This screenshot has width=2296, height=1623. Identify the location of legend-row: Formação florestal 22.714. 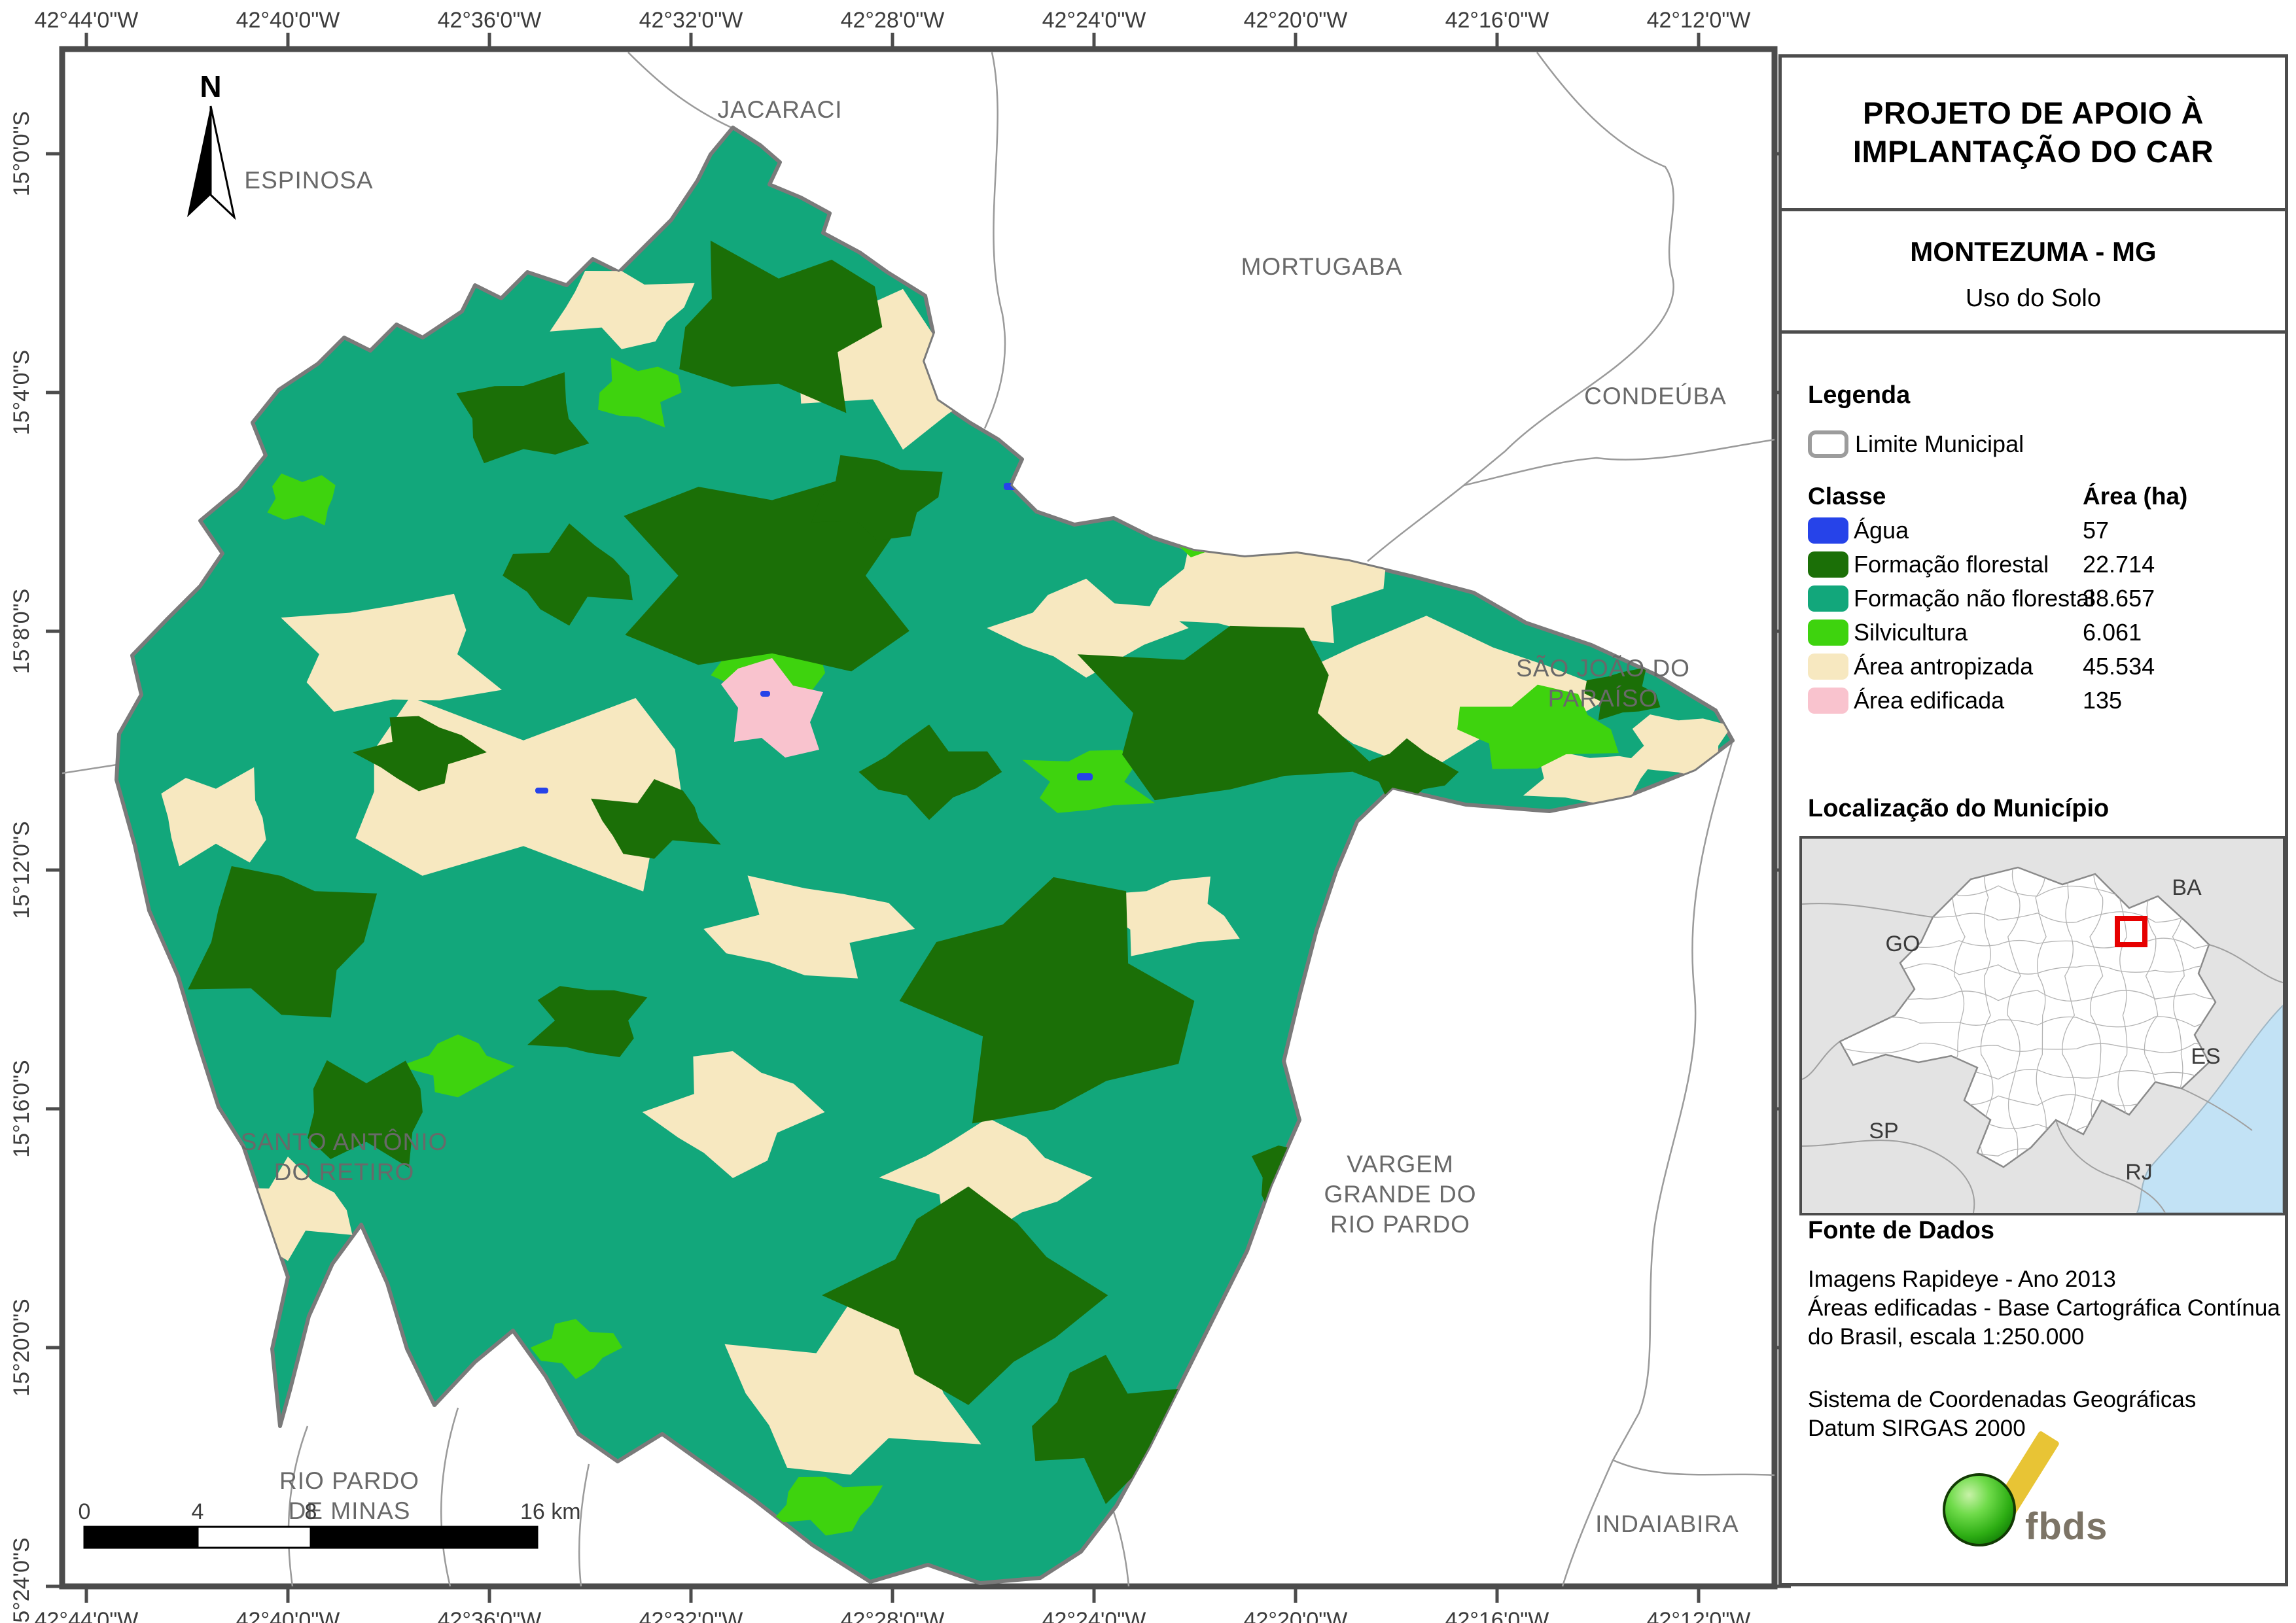
(2037, 565).